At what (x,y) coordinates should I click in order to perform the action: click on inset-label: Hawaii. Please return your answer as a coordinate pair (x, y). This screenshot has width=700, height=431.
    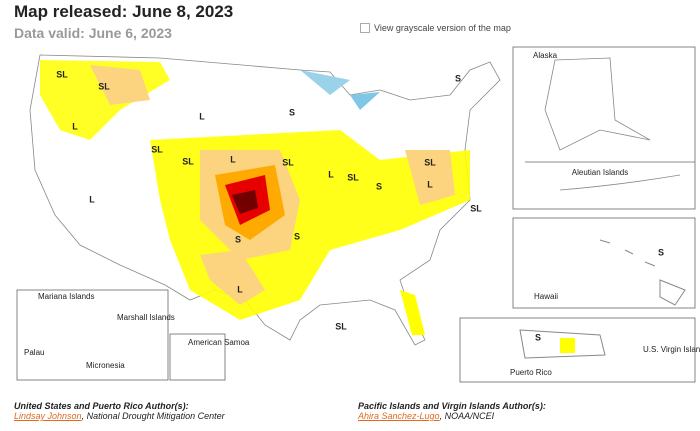
    Looking at the image, I should click on (546, 296).